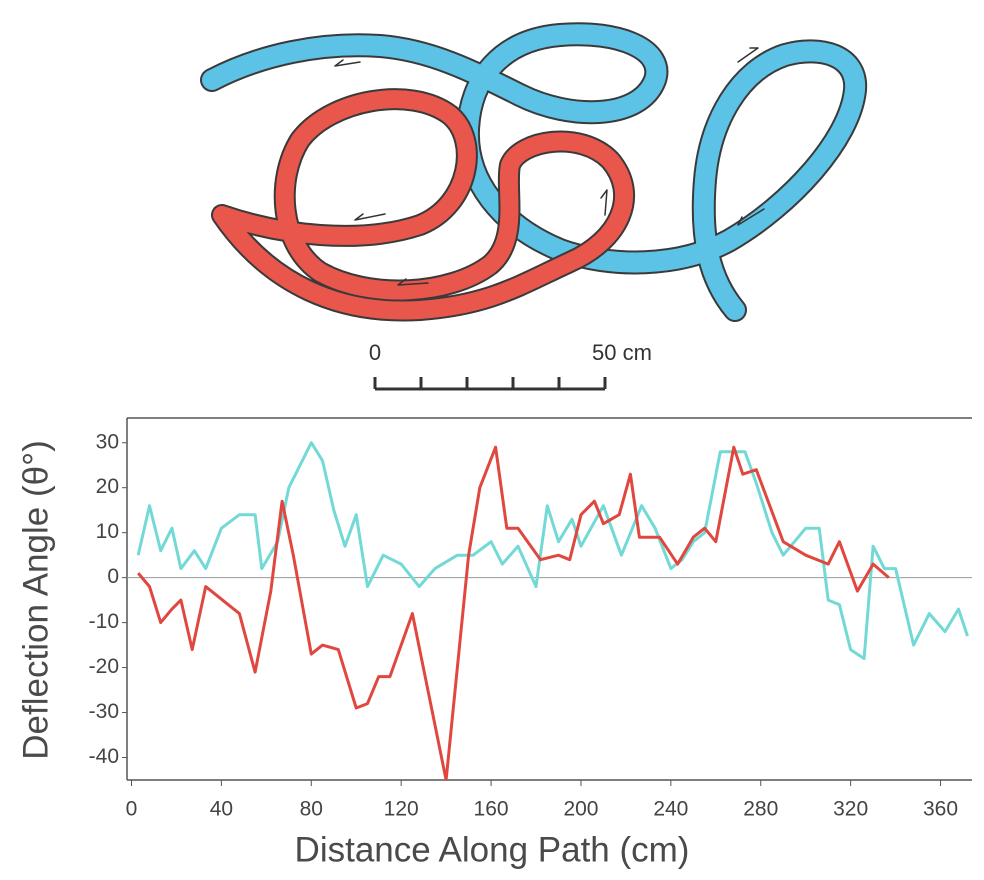 This screenshot has height=880, width=984. What do you see at coordinates (107, 486) in the screenshot?
I see `y-tick-label: 20` at bounding box center [107, 486].